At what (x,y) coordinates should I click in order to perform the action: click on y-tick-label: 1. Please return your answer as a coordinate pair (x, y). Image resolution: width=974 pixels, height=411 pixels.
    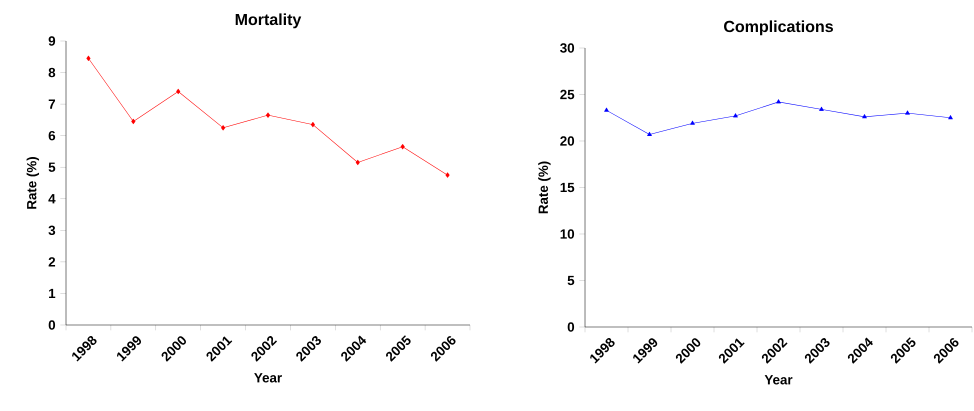
    Looking at the image, I should click on (52, 293).